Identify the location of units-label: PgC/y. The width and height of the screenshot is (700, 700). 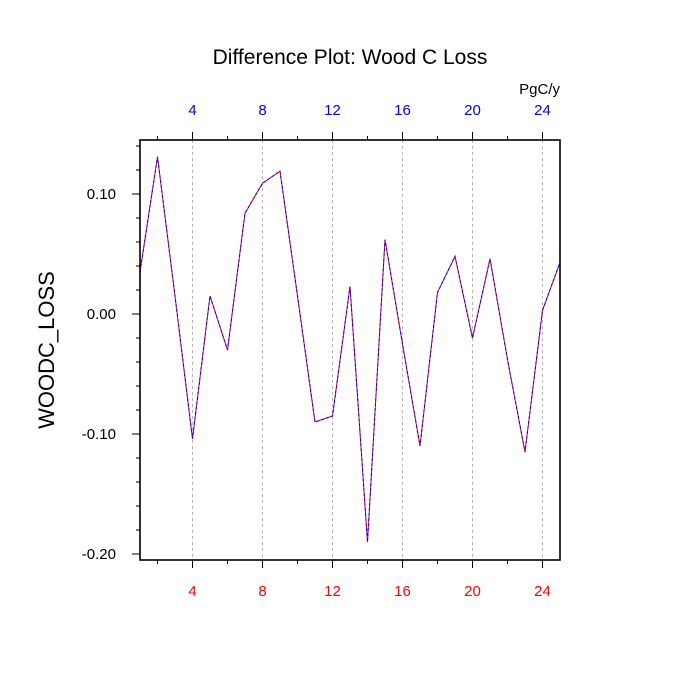
(539, 89).